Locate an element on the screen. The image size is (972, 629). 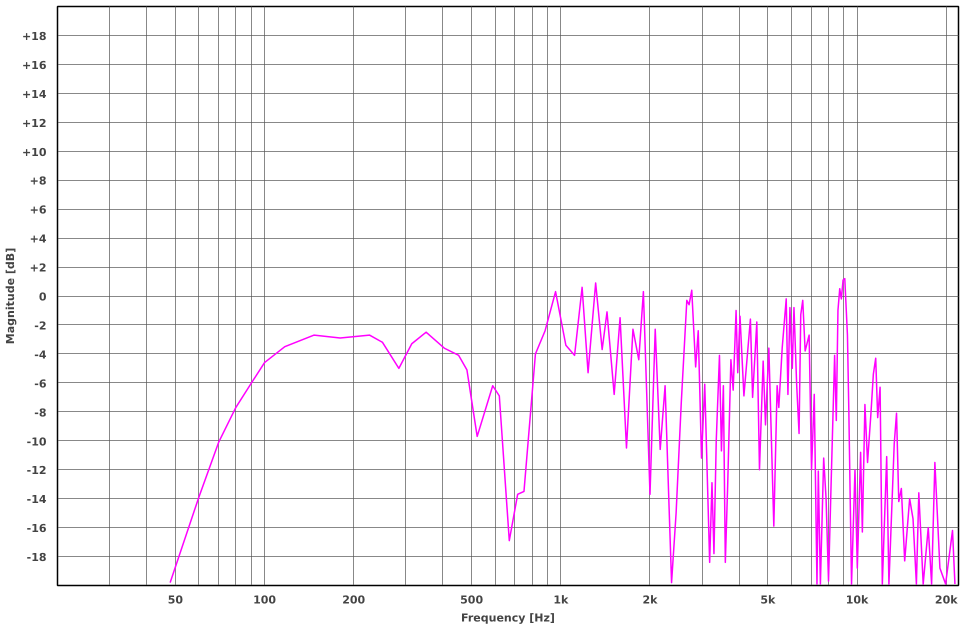
x-tick-label: 10k is located at coordinates (858, 600).